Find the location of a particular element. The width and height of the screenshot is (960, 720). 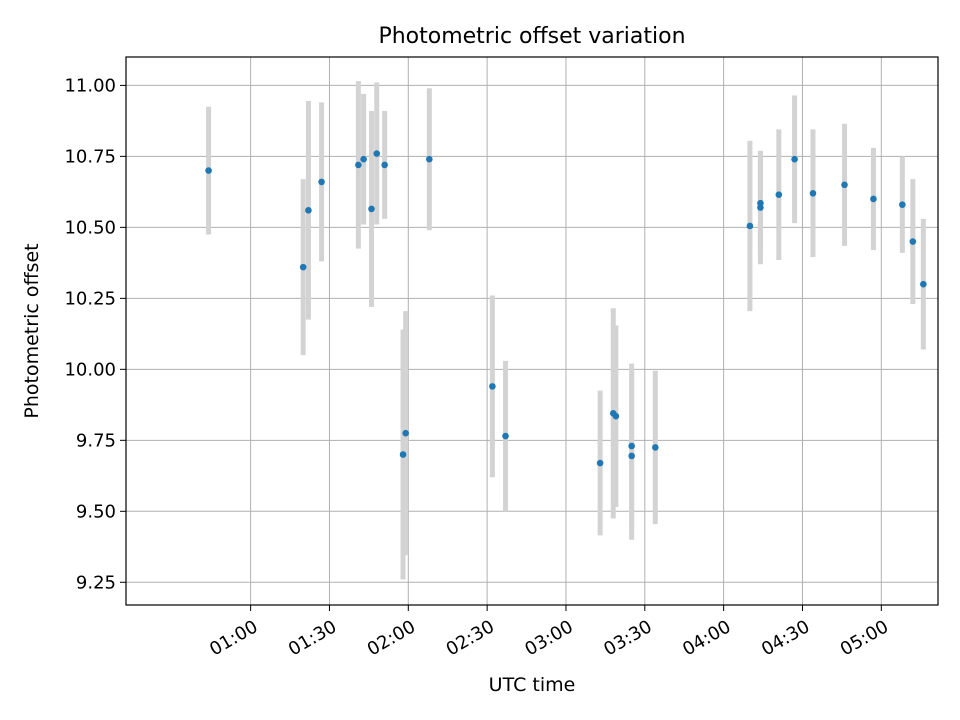

y-axis-label: Photometric offset is located at coordinates (32, 330).